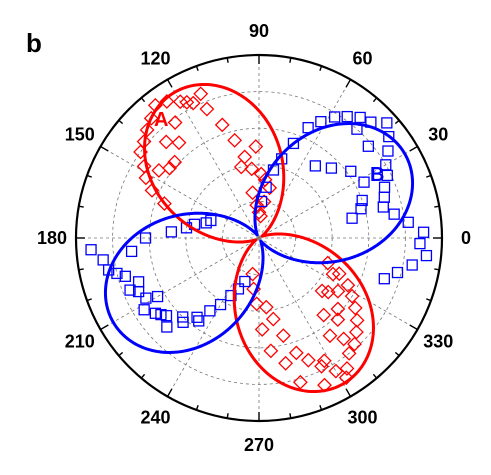 The image size is (491, 475). Describe the element at coordinates (52, 238) in the screenshot. I see `angular-tick-label: 180` at that location.